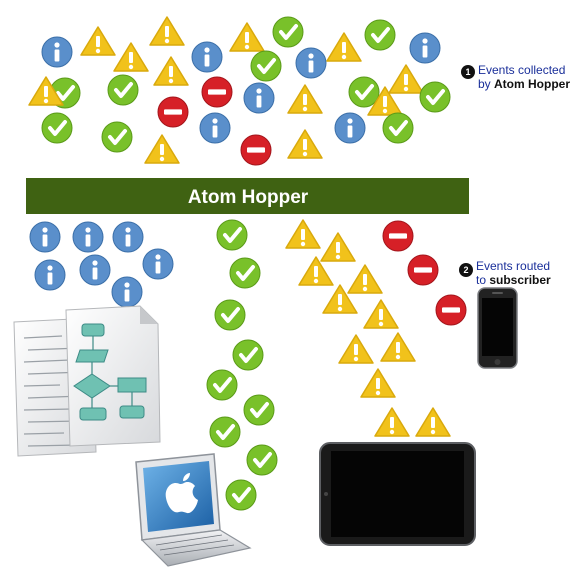 Image resolution: width=580 pixels, height=577 pixels. I want to click on callout-line-2-prefix: to, so click(483, 280).